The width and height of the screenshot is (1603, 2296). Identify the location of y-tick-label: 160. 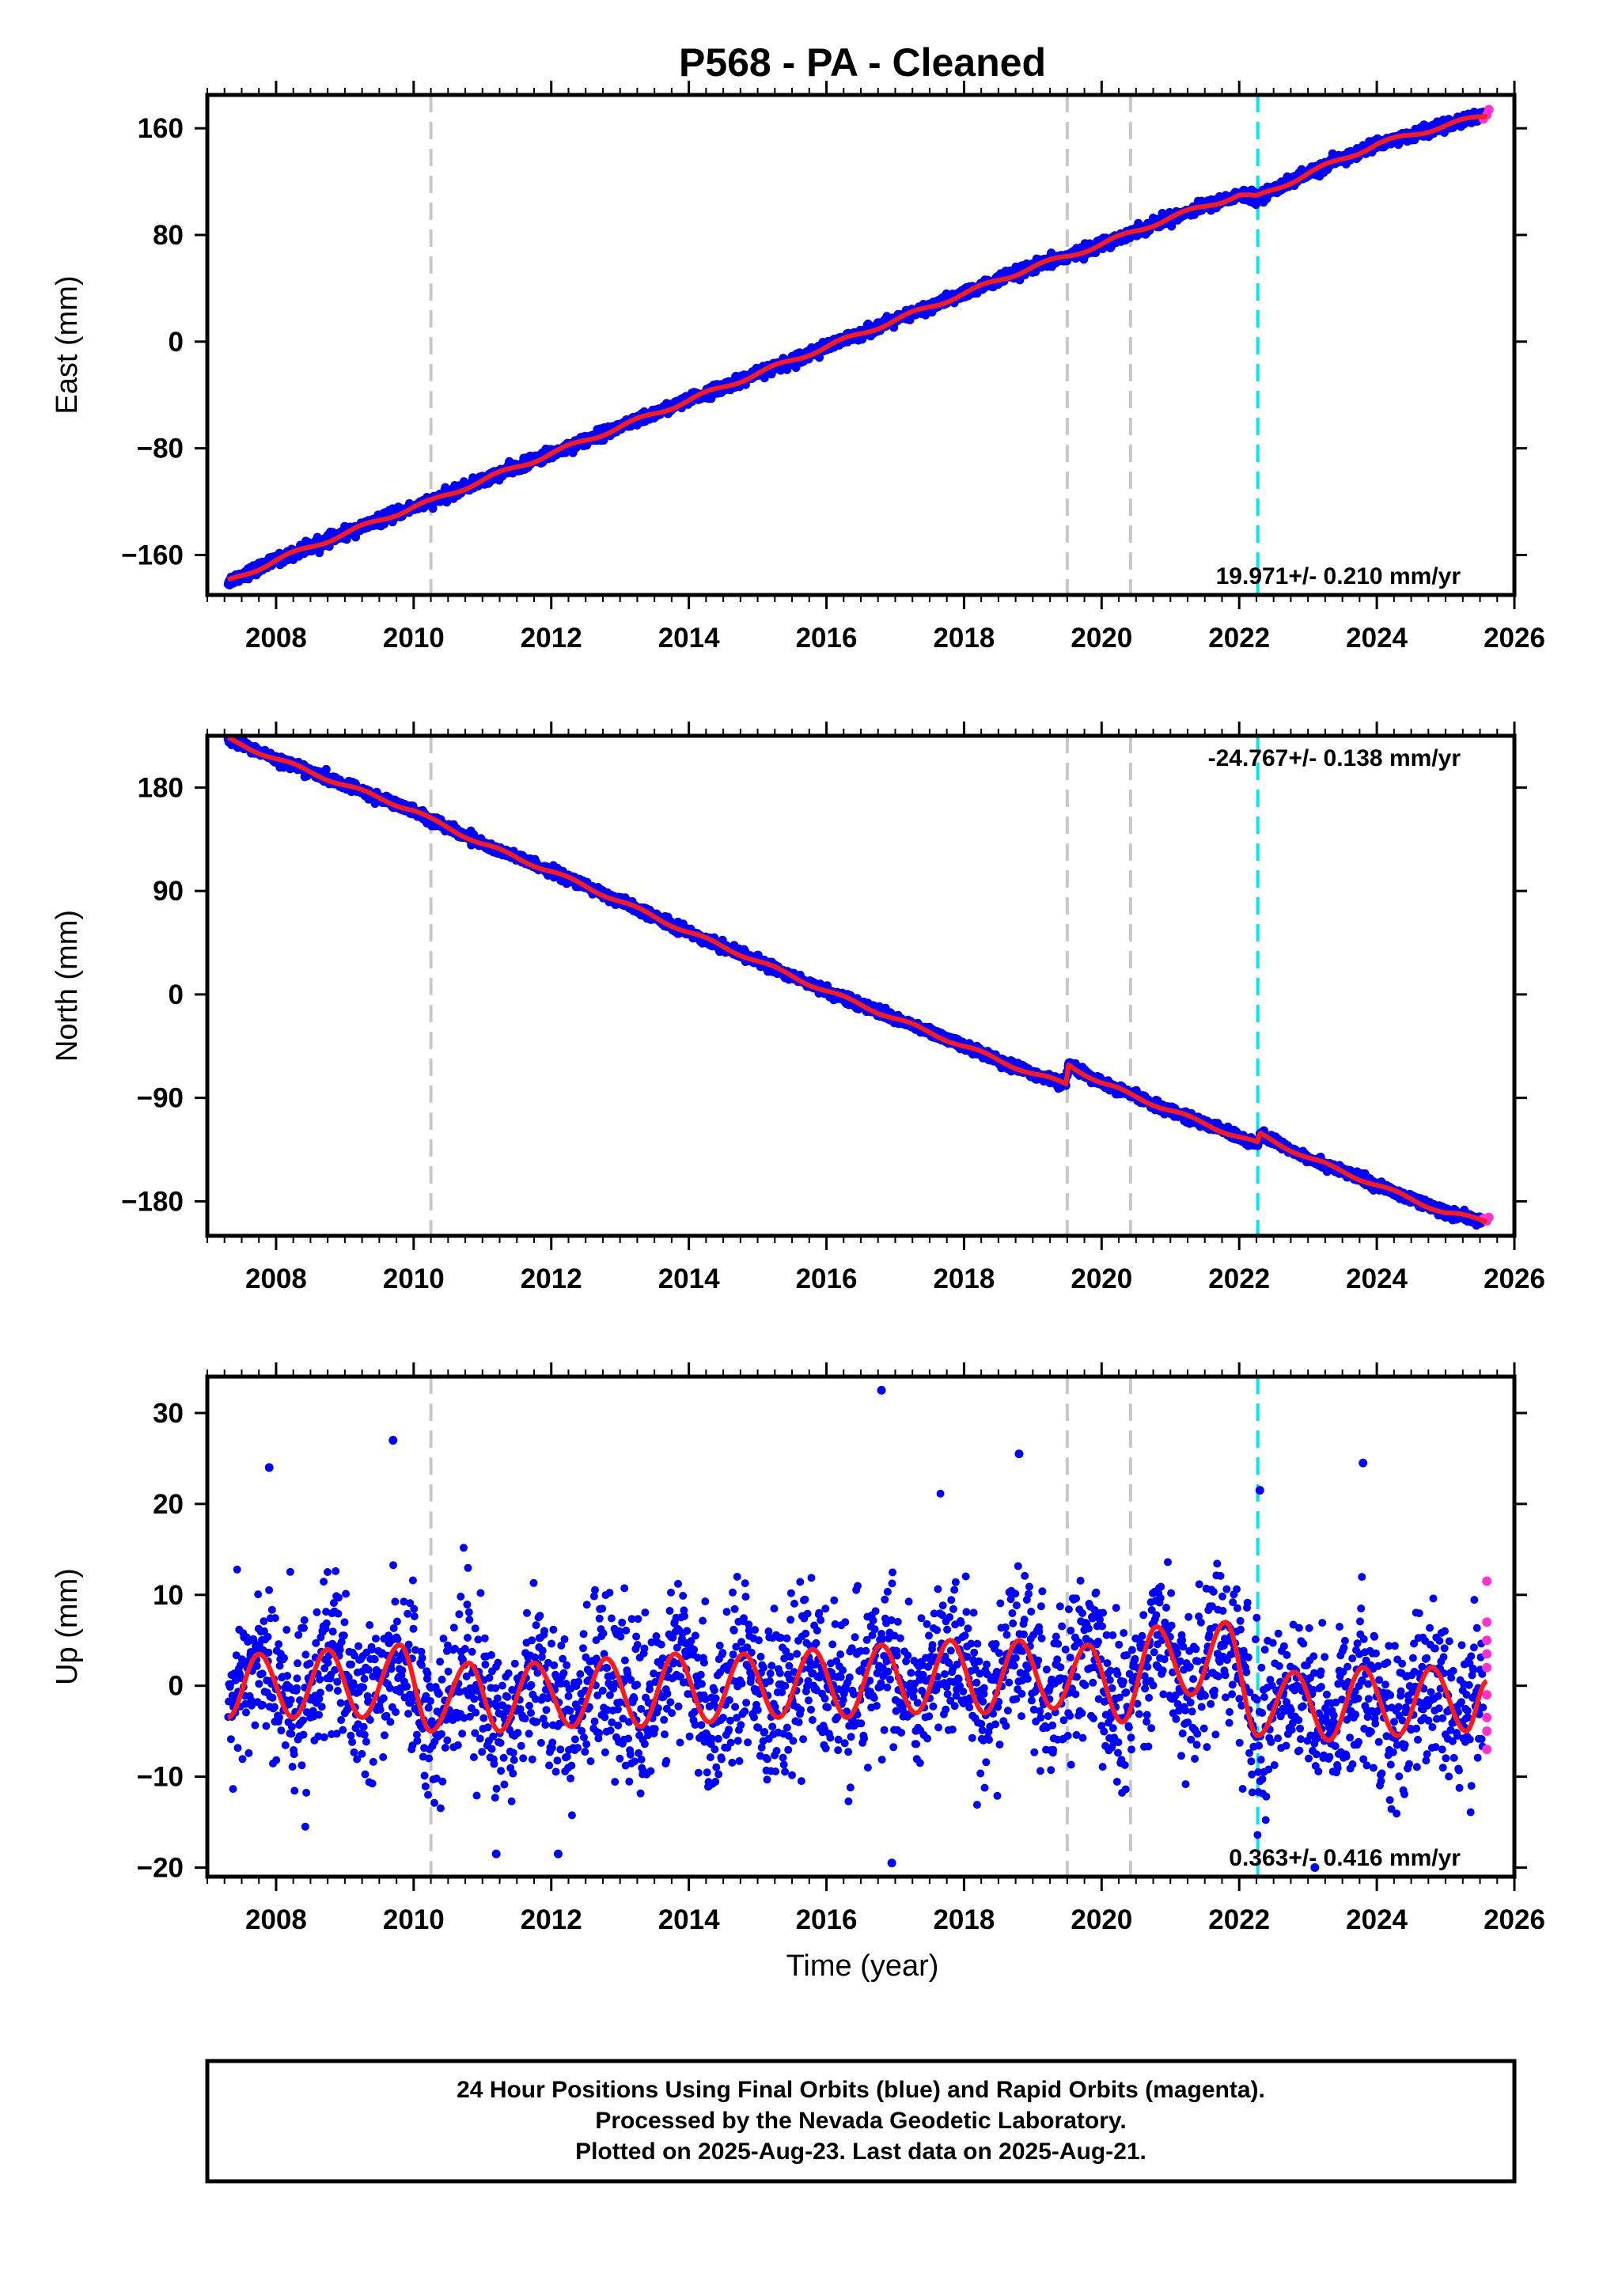
(161, 128).